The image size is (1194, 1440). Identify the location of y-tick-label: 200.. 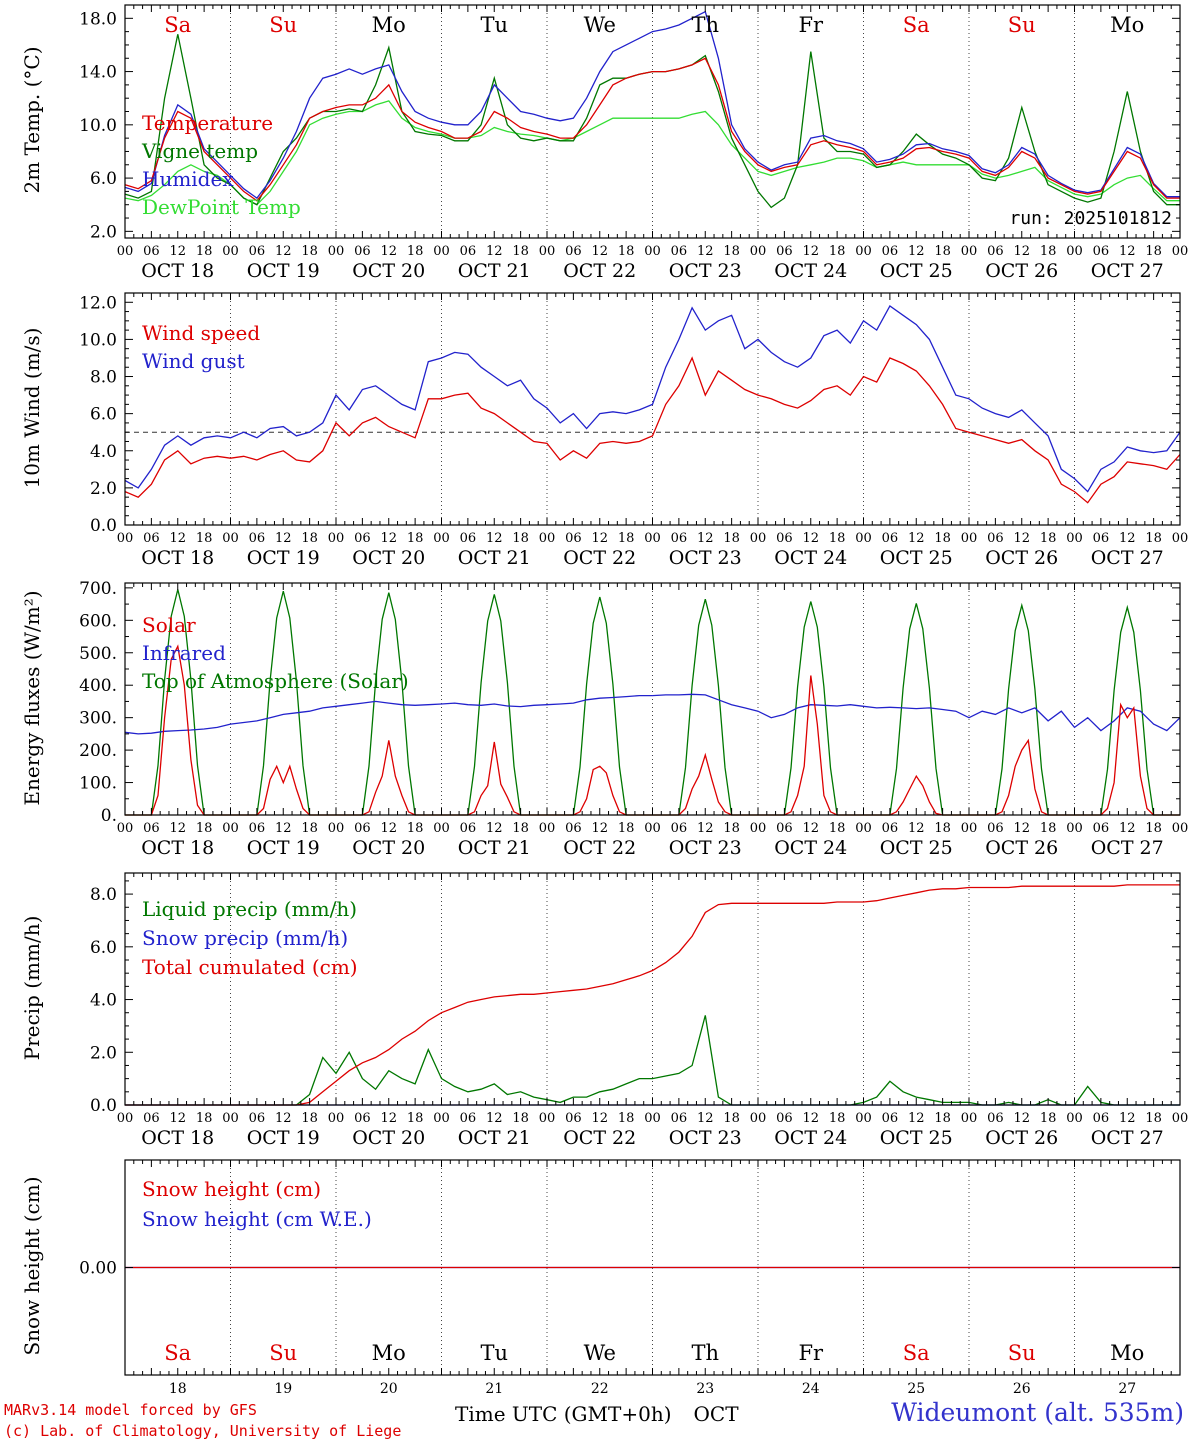
(98, 751).